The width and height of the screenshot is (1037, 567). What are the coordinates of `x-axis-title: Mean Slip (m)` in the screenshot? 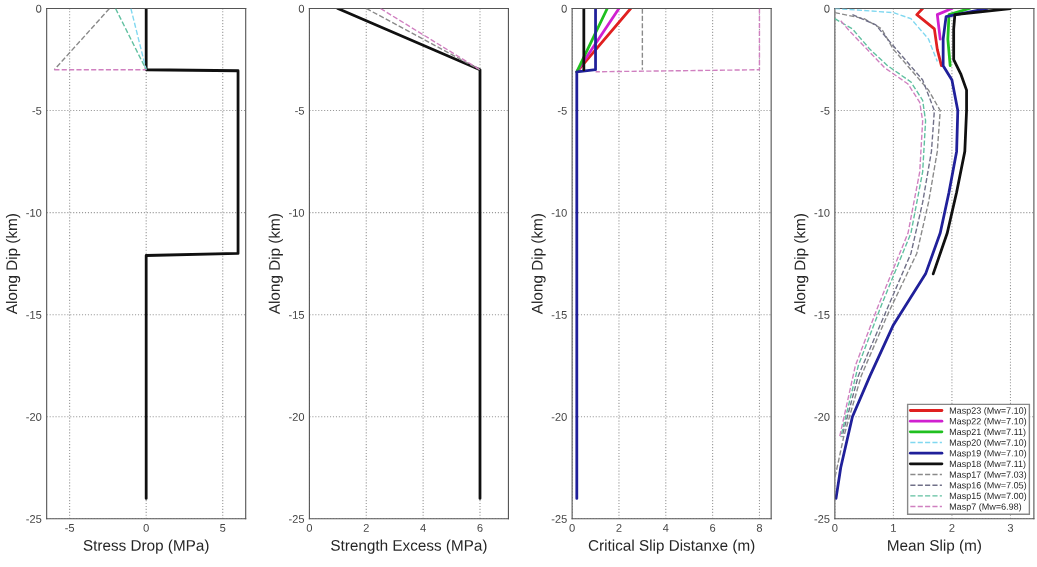 It's located at (934, 546).